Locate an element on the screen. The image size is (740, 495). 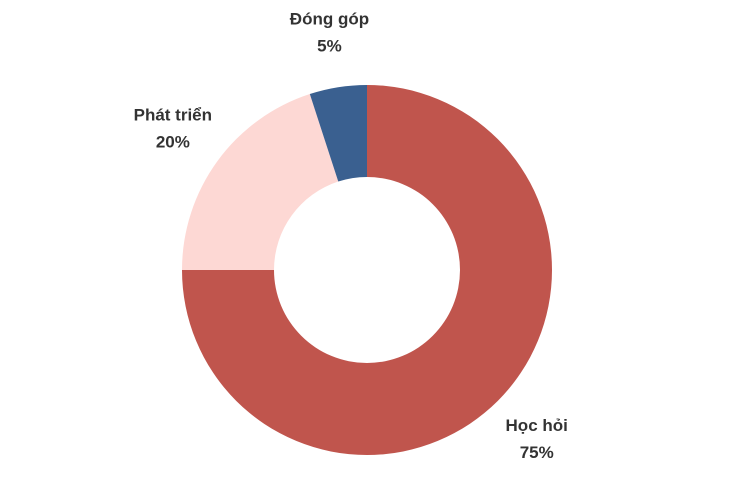
value-label: 5% is located at coordinates (329, 45).